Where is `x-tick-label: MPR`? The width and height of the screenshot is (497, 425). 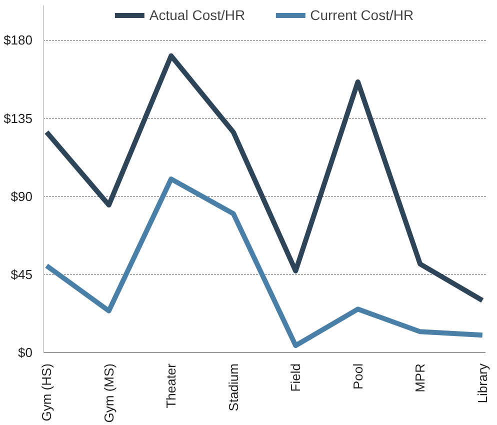
x-tick-label: MPR is located at coordinates (420, 378).